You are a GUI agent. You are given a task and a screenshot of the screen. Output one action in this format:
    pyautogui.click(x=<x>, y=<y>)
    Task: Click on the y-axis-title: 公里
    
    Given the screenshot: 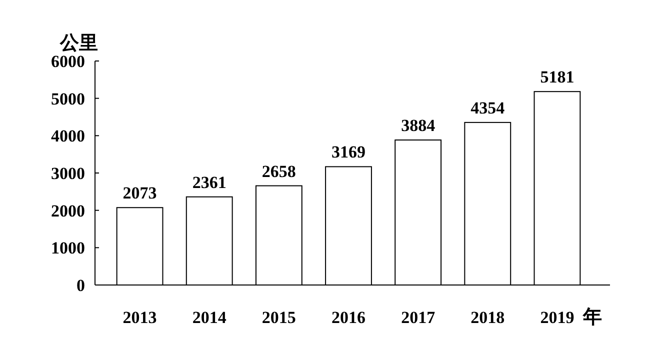 What is the action you would take?
    pyautogui.click(x=78, y=43)
    